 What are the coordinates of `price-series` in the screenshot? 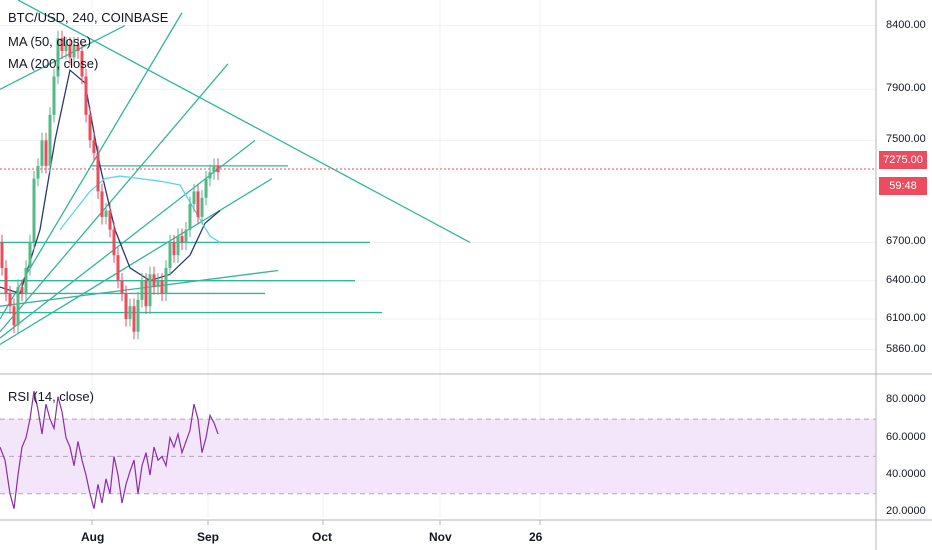 It's located at (110, 185).